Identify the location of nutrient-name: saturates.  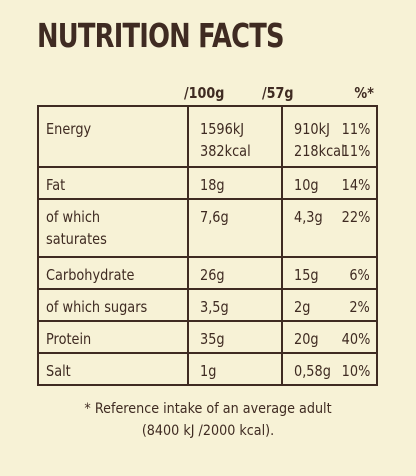
(76, 239).